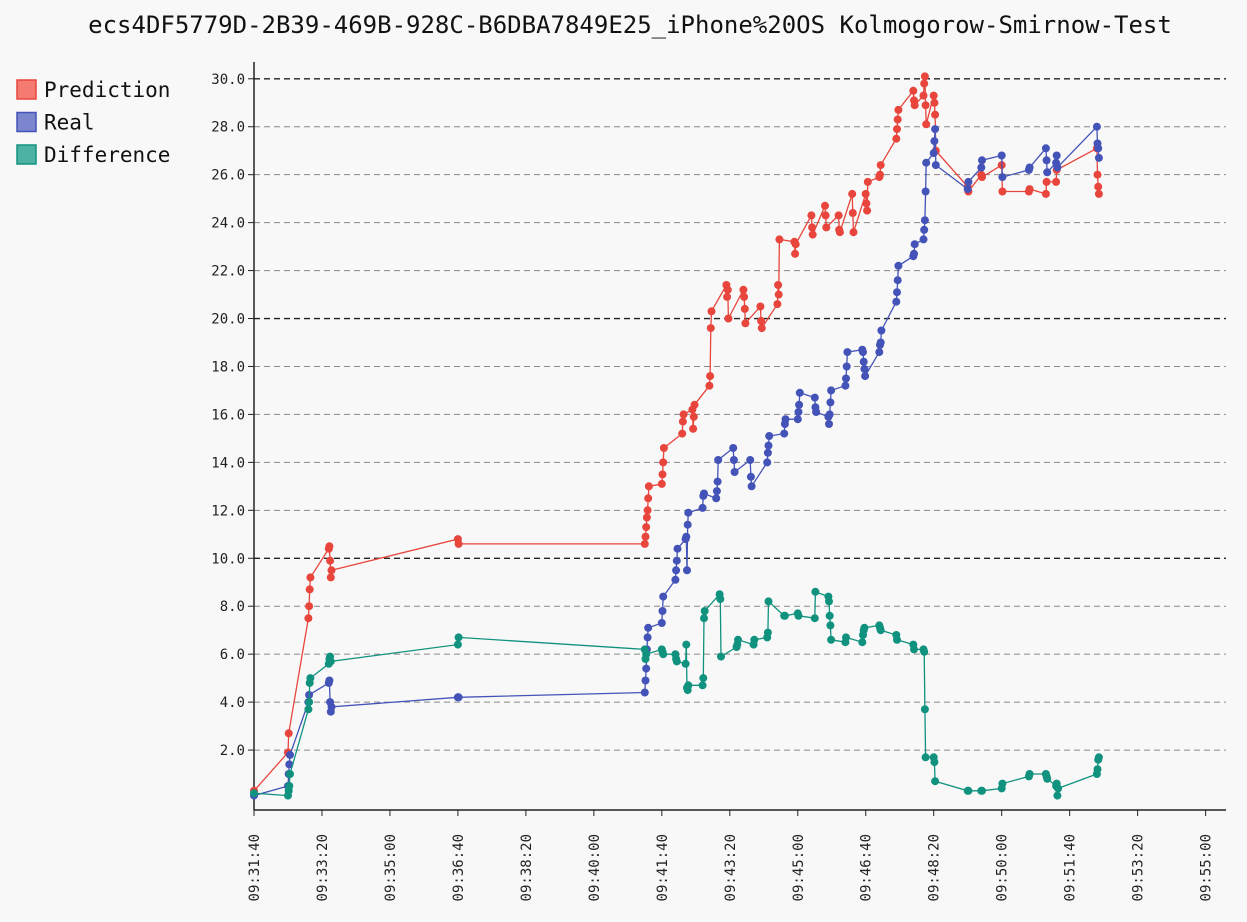 This screenshot has height=922, width=1247. I want to click on y-tick-label: 22.0, so click(228, 272).